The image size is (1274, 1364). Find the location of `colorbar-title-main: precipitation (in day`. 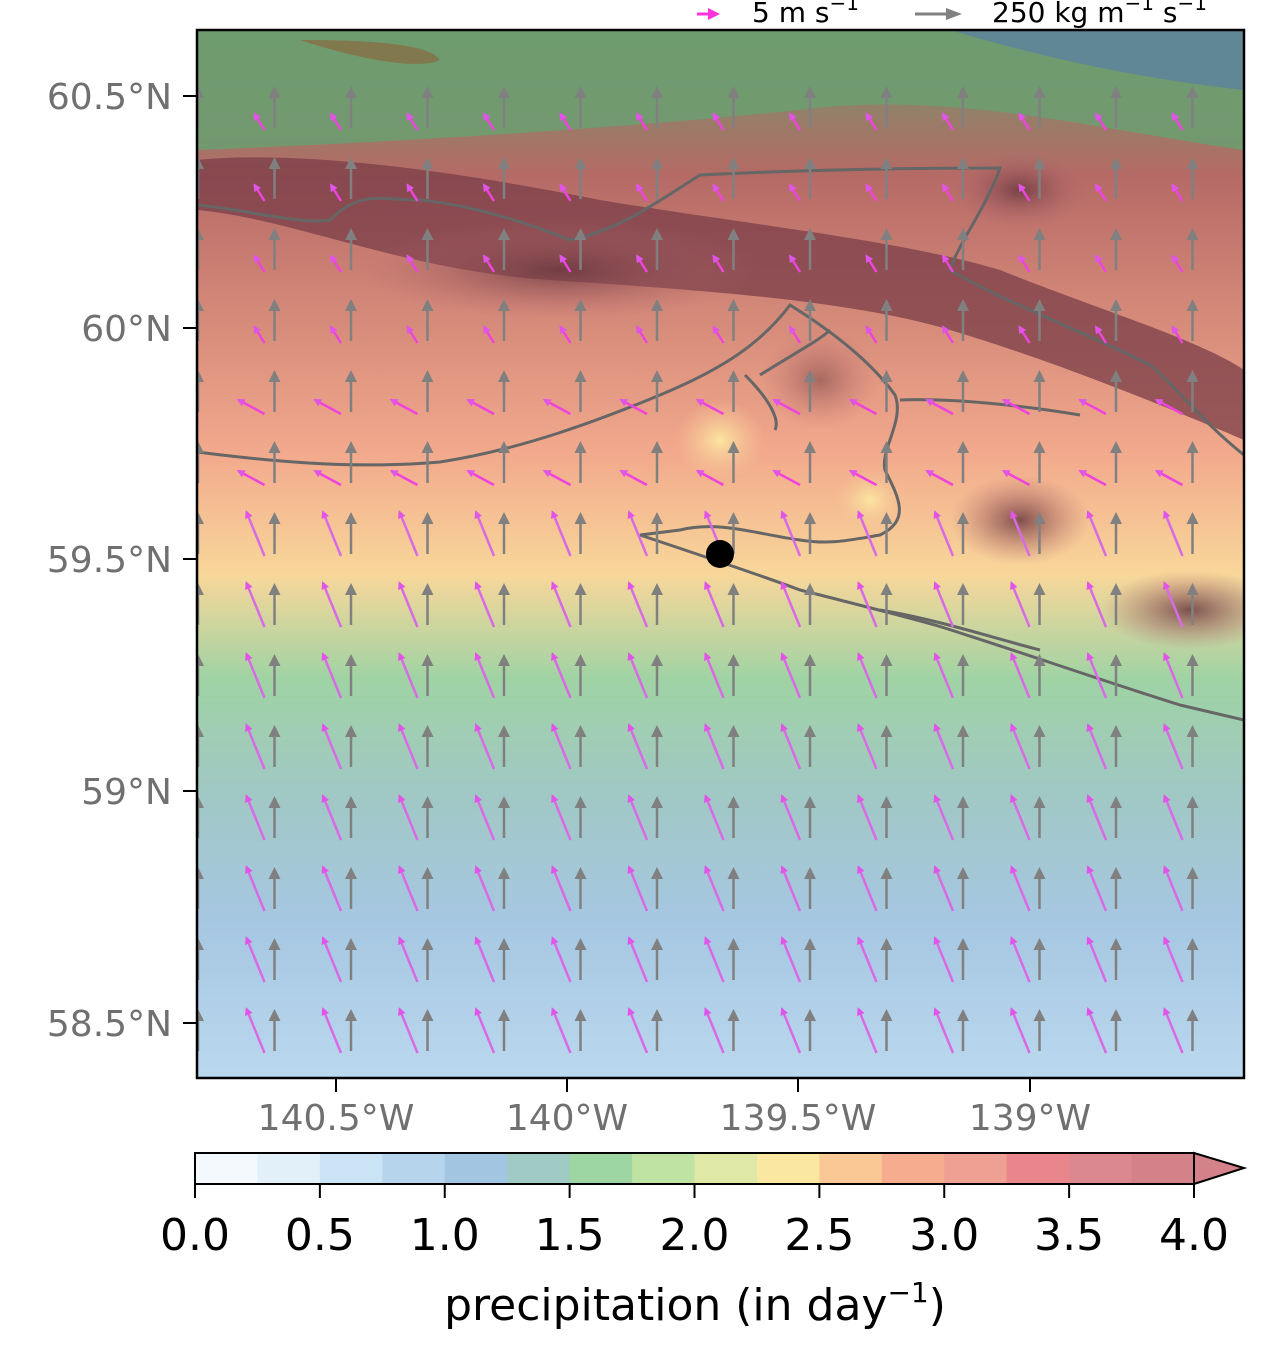

colorbar-title-main: precipitation (in day is located at coordinates (665, 1305).